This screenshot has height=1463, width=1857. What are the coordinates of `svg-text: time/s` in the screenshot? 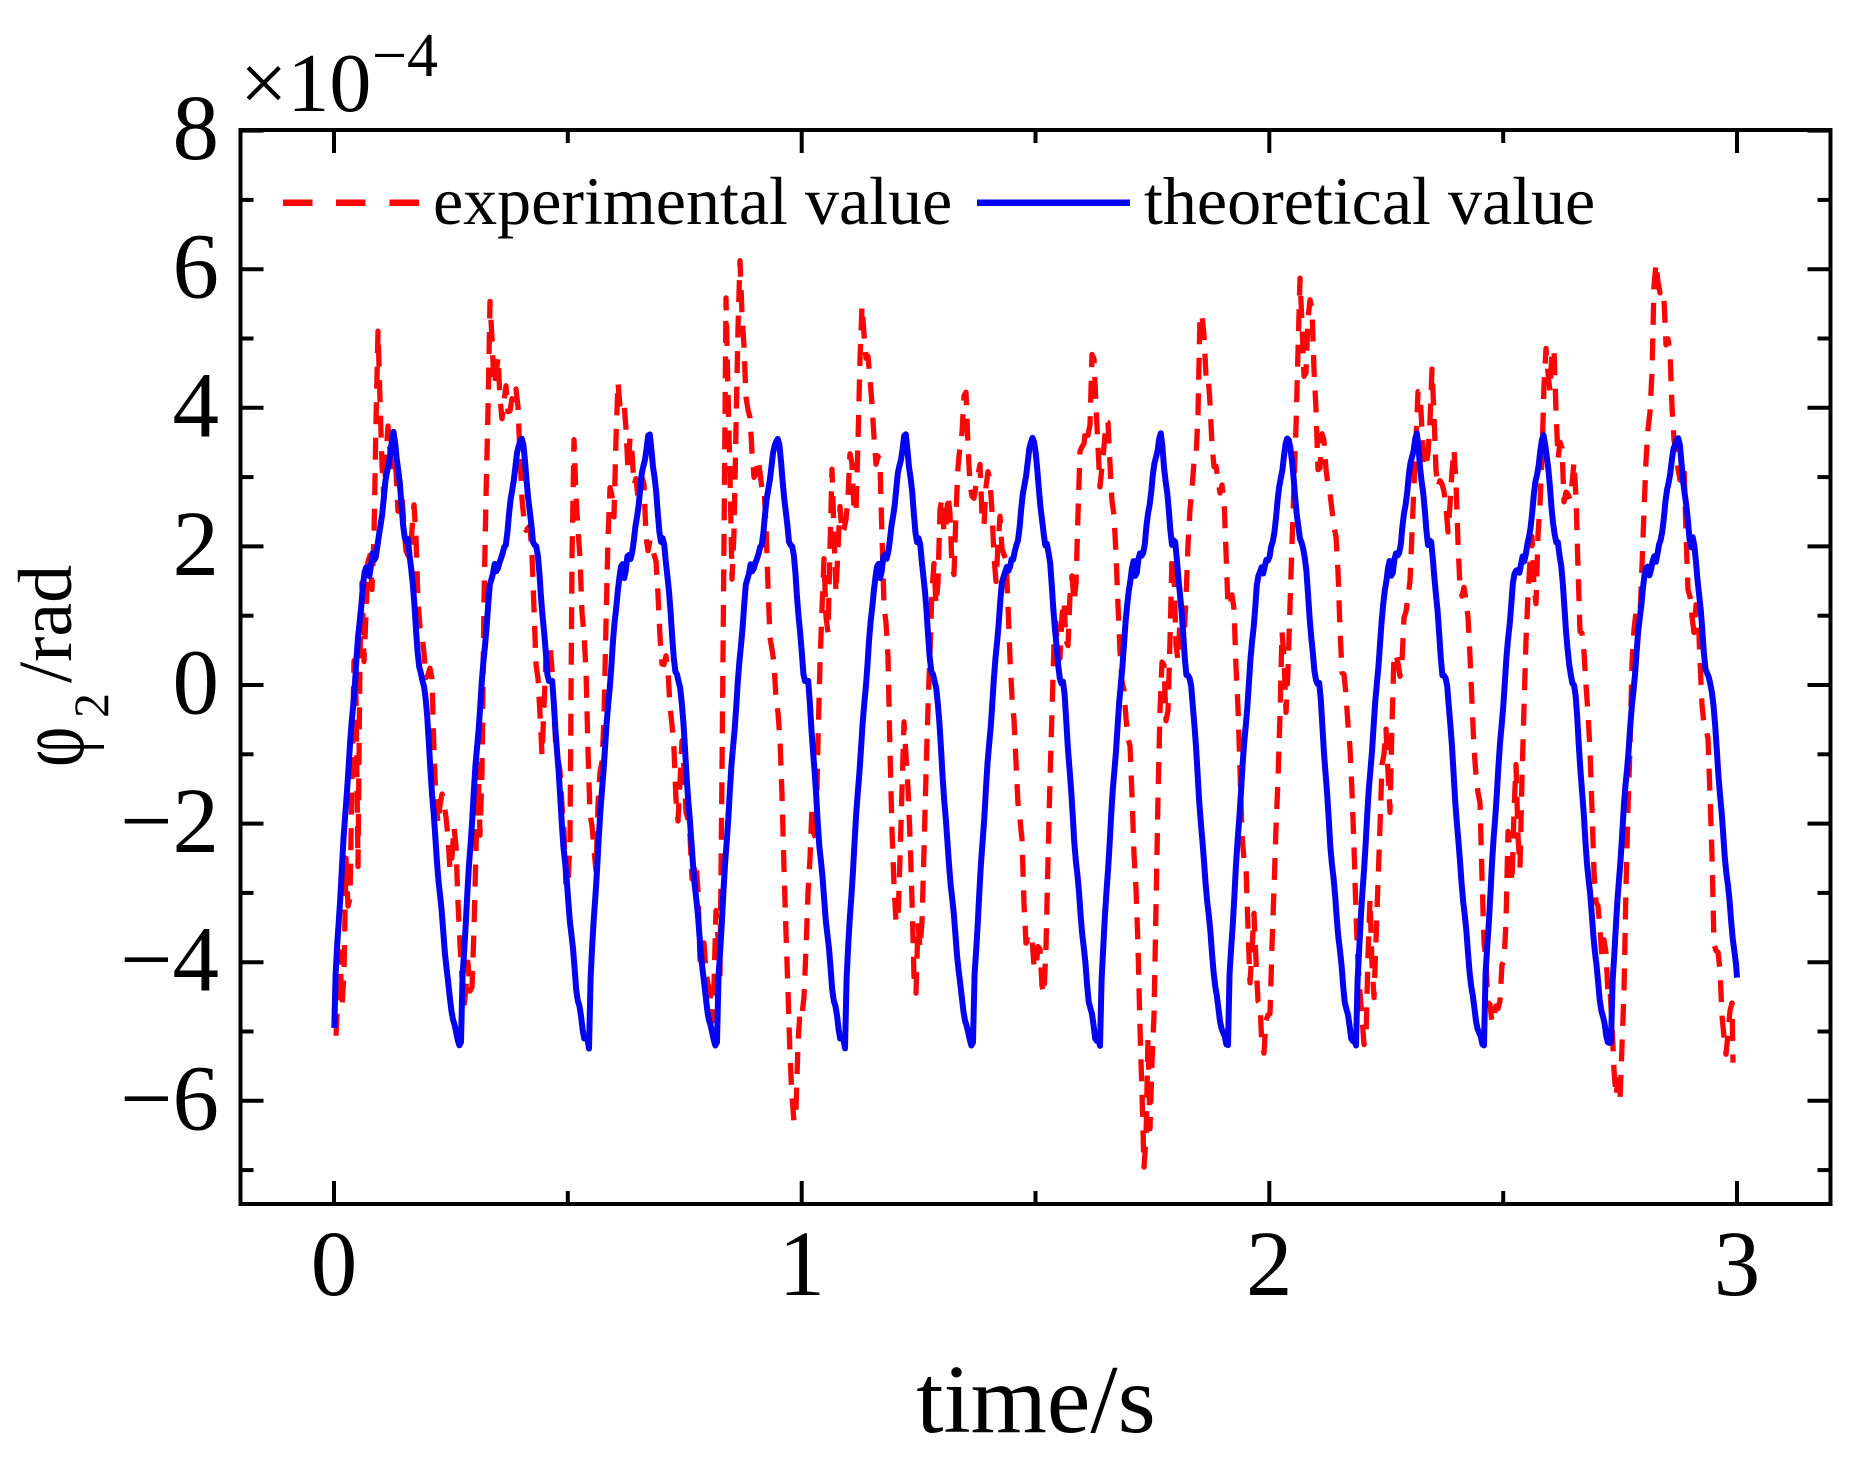 It's located at (1036, 1400).